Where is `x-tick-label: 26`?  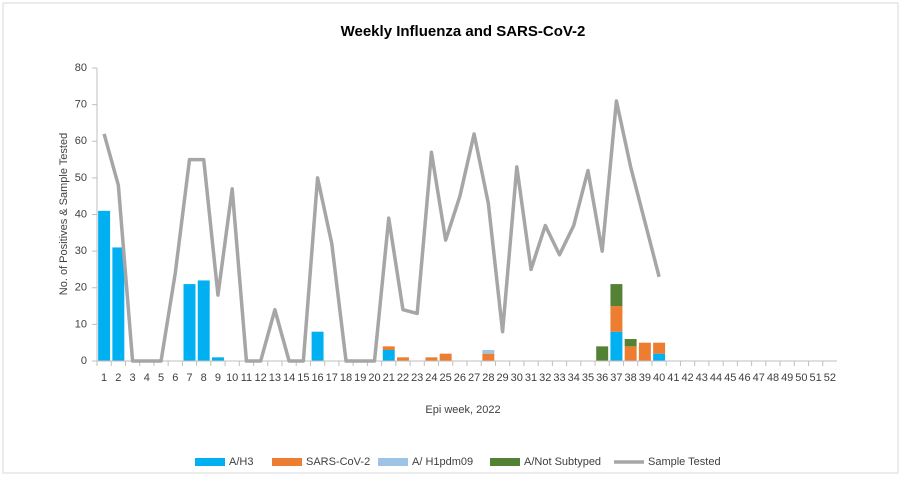
x-tick-label: 26 is located at coordinates (460, 378).